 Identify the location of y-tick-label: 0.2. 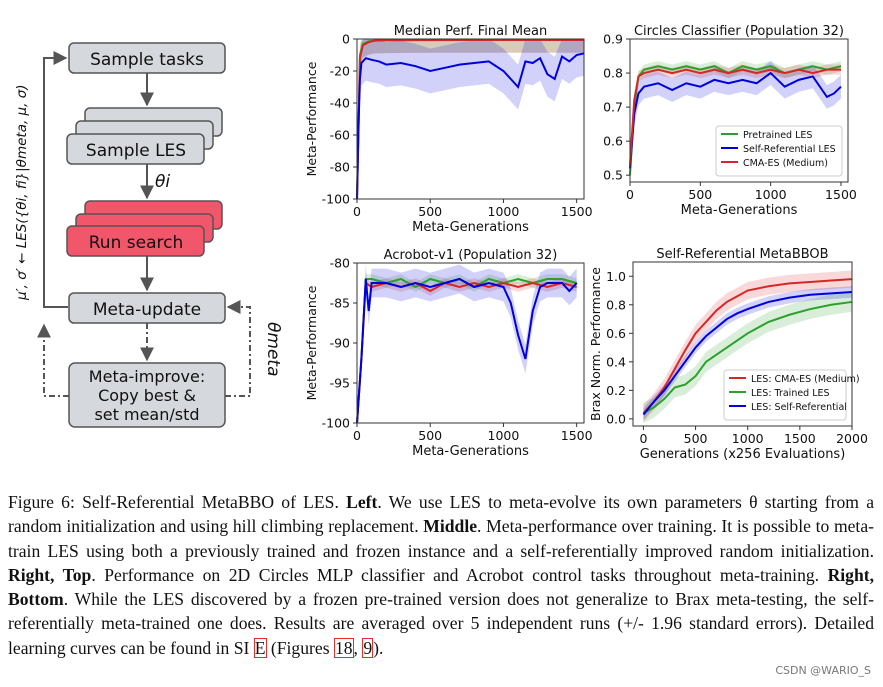
(616, 390).